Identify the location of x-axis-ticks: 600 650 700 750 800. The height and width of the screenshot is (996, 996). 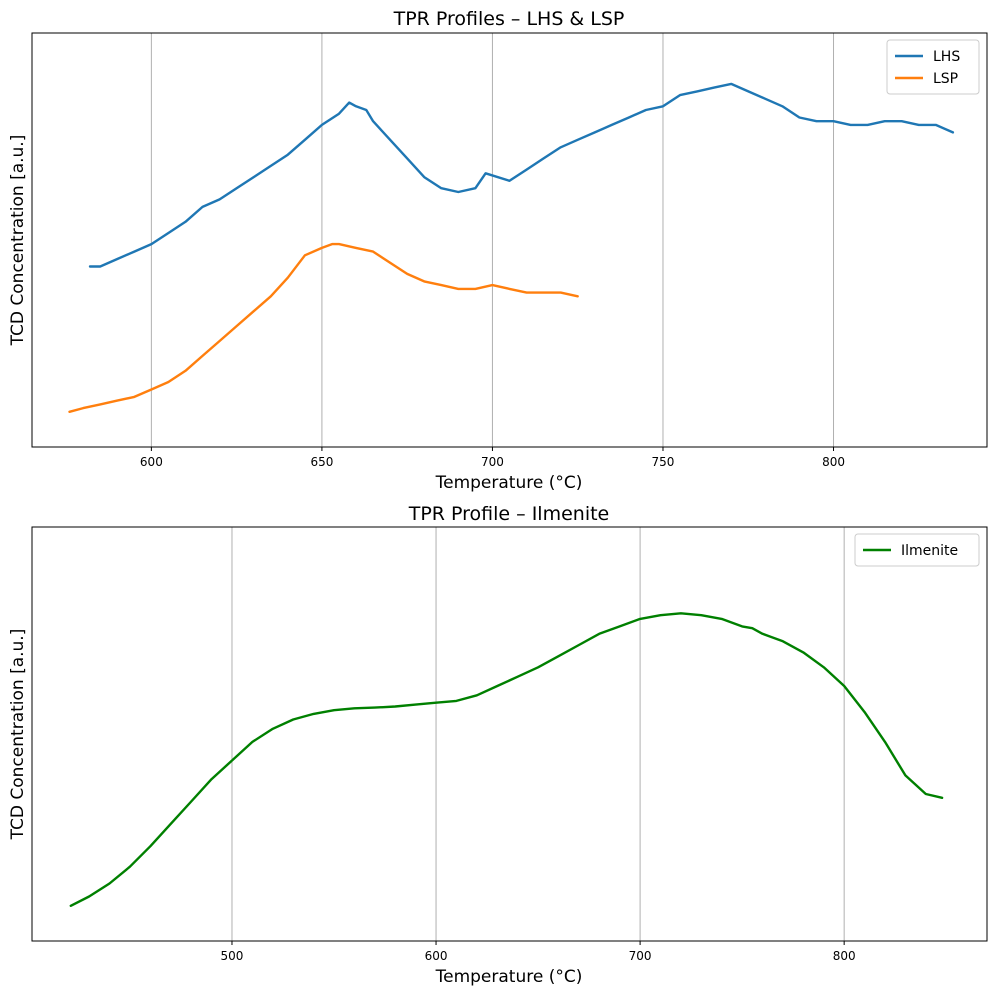
(492, 458).